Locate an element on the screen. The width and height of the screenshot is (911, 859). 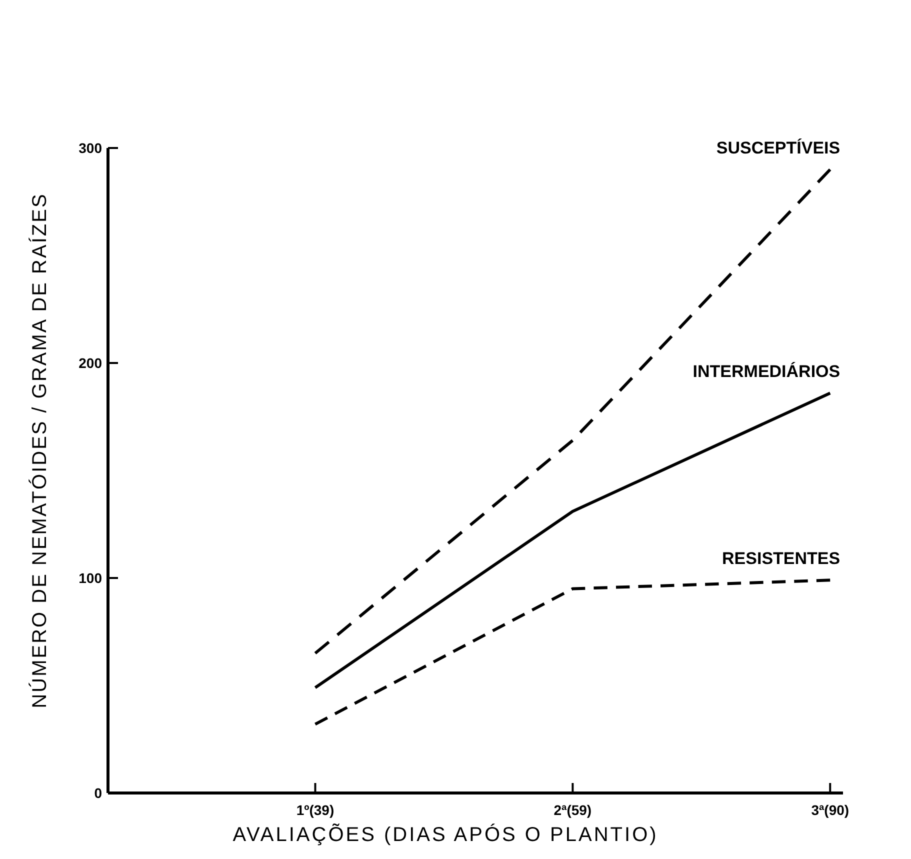
y-tick-label: 0 is located at coordinates (98, 792).